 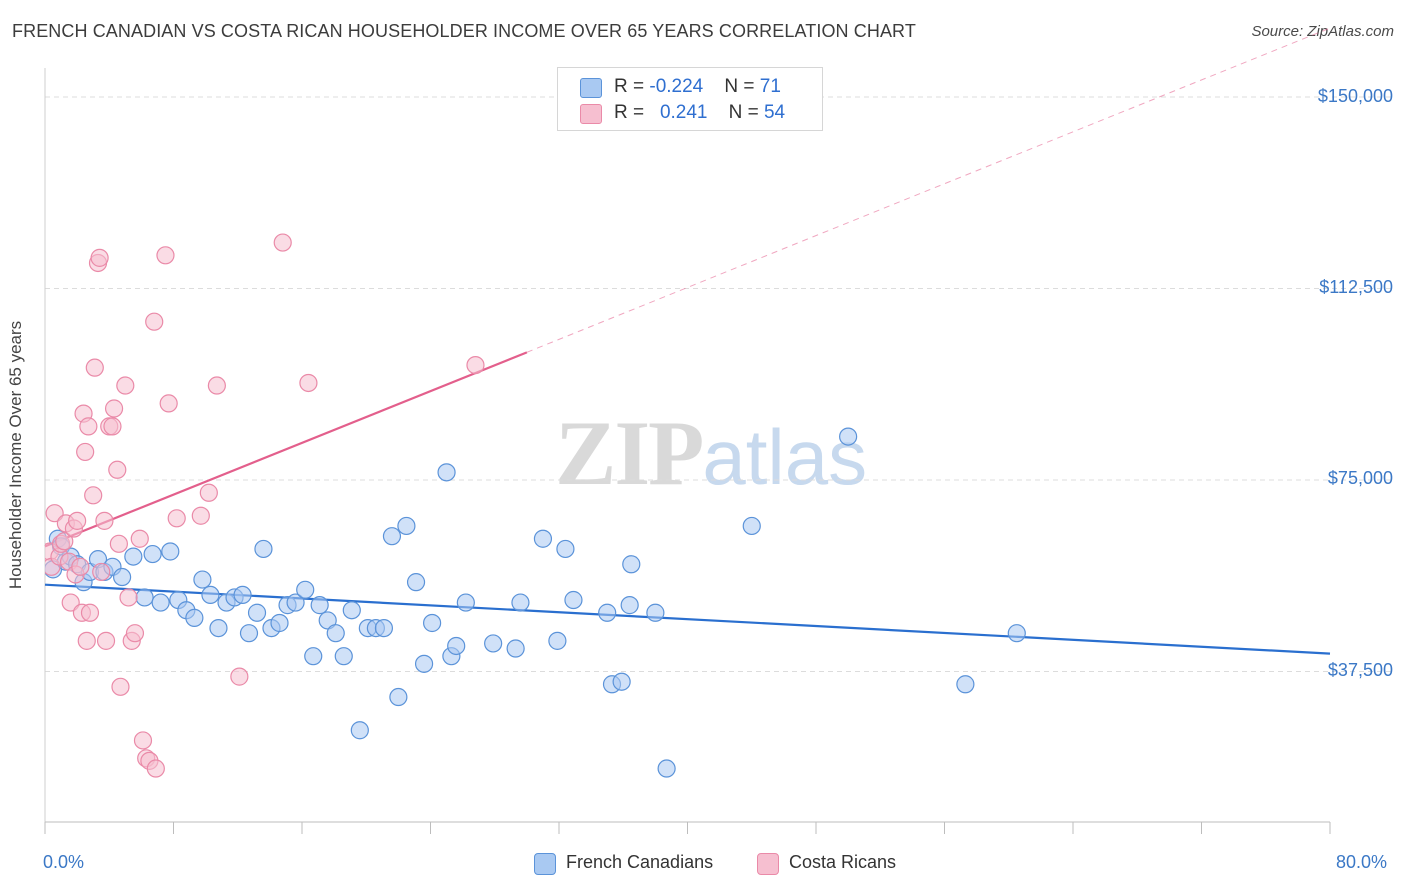 I want to click on y-tick-label-150000: $150,000, so click(x=1355, y=96).